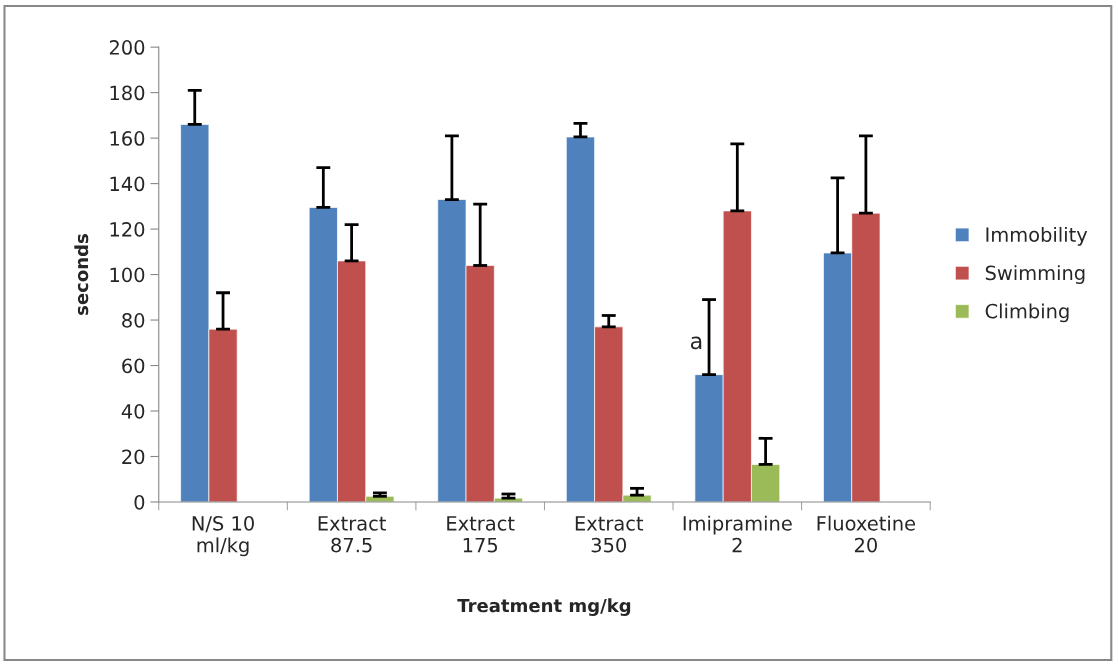 This screenshot has width=1118, height=664. Describe the element at coordinates (133, 411) in the screenshot. I see `y-tick-label: 40` at that location.